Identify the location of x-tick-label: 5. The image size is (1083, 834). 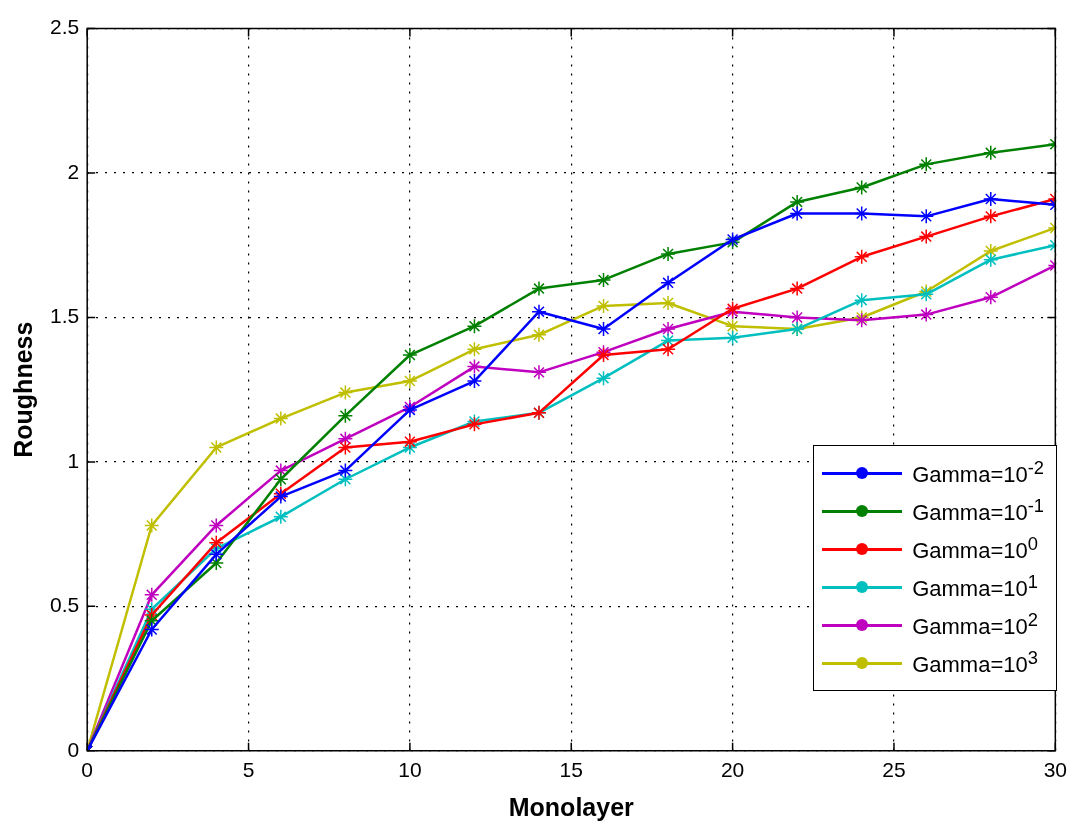
(248, 770).